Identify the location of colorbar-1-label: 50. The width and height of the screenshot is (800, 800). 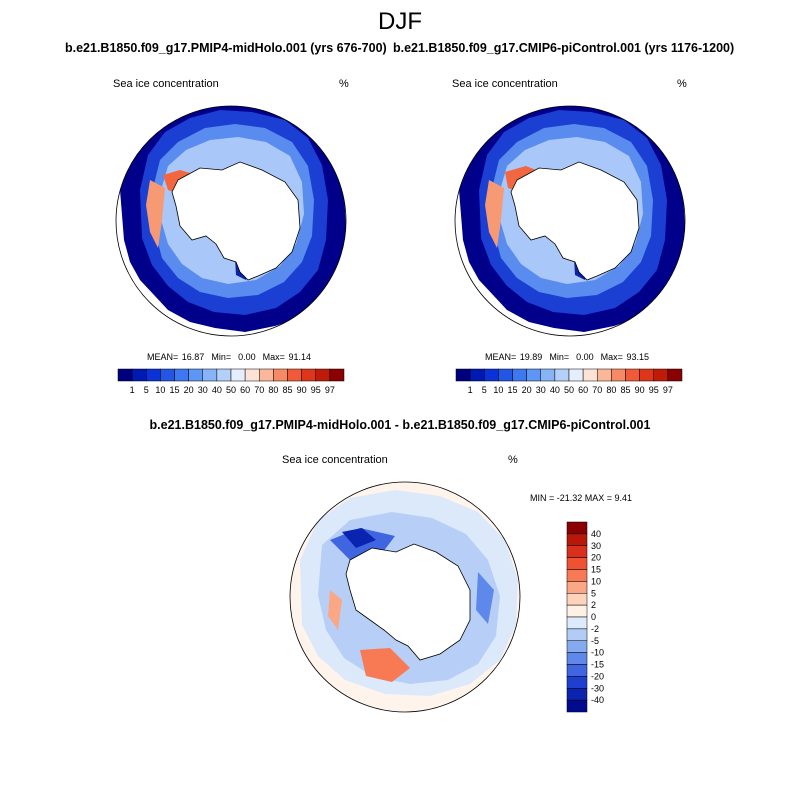
(231, 390).